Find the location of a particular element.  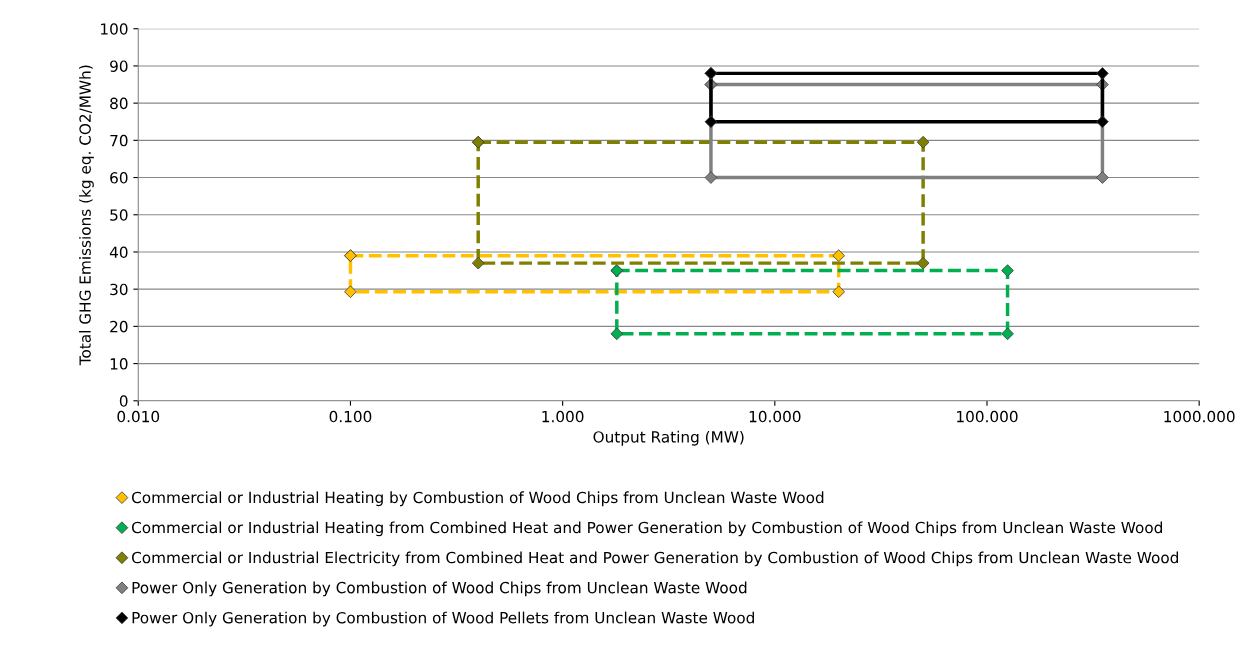

legend-label: Commercial or Industrial Electricity from Combined Heat and Power Generation by Combustion of Wood Chips from Unclean Waste Wood is located at coordinates (654, 559).